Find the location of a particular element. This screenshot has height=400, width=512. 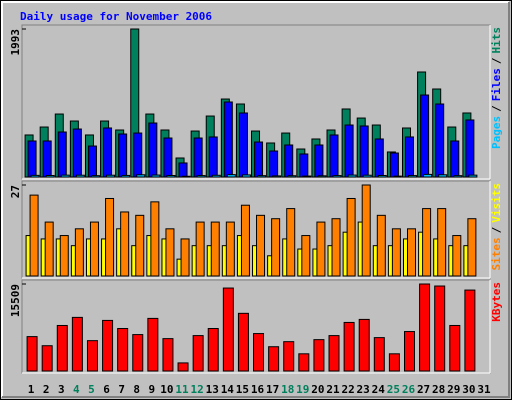

x-tick-label: 31 is located at coordinates (484, 389).